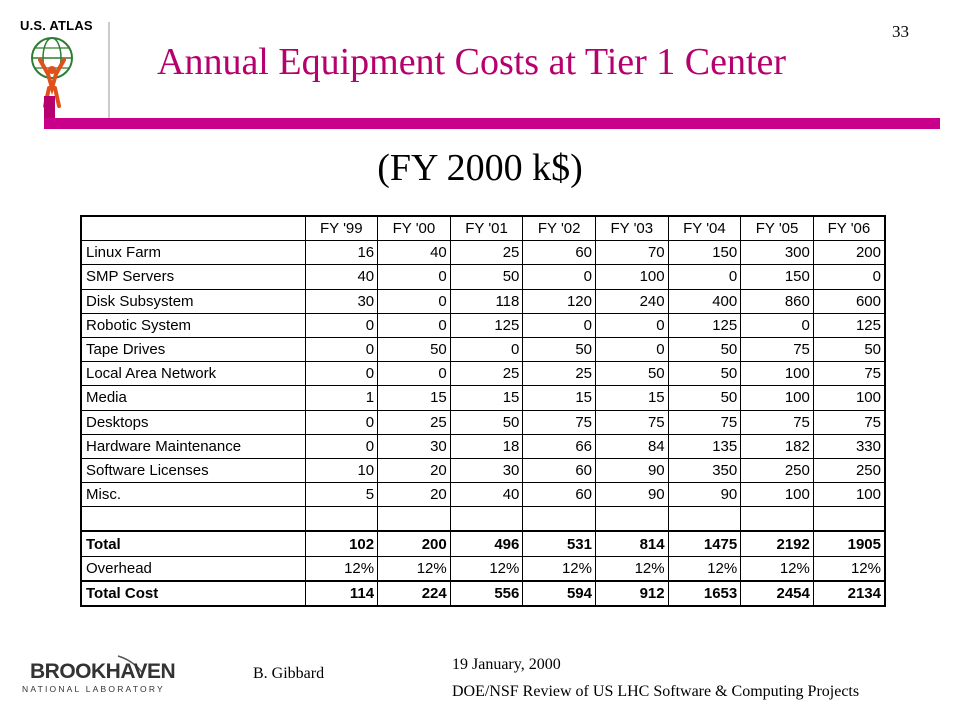 The image size is (960, 720). Describe the element at coordinates (193, 495) in the screenshot. I see `row-label: Misc.` at that location.